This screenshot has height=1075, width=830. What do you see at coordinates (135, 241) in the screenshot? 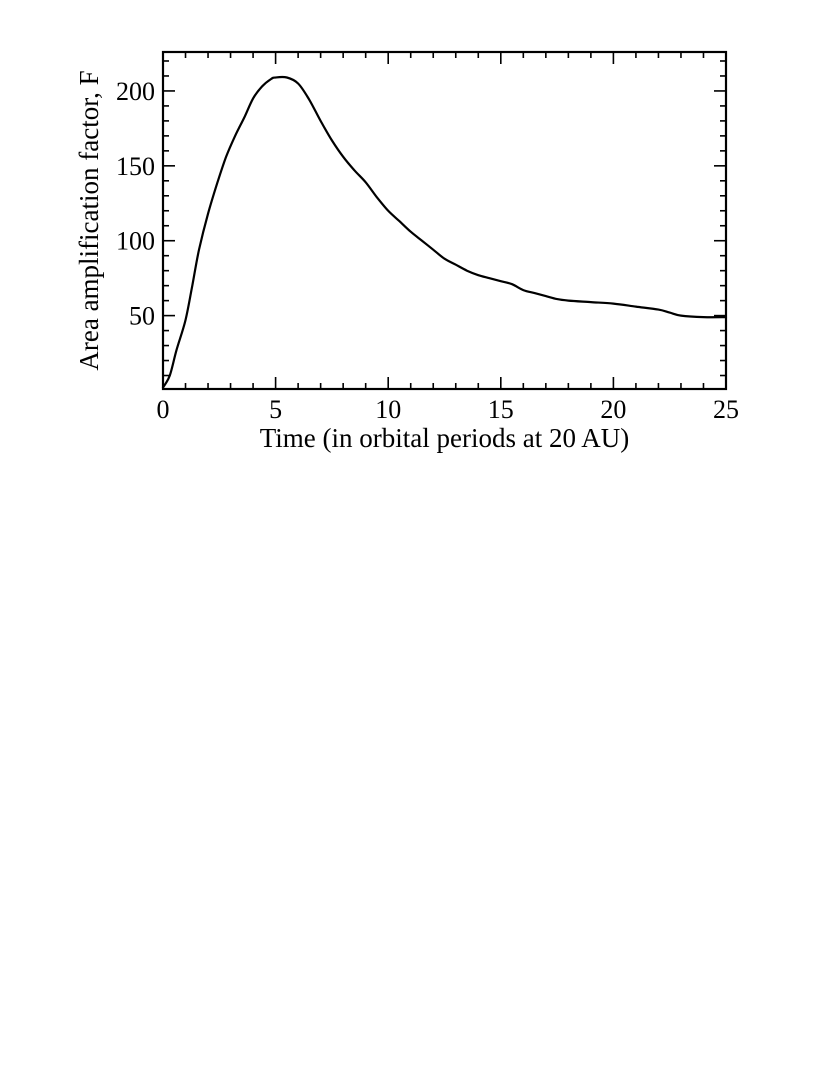
I see `y-tick-label: 100` at bounding box center [135, 241].